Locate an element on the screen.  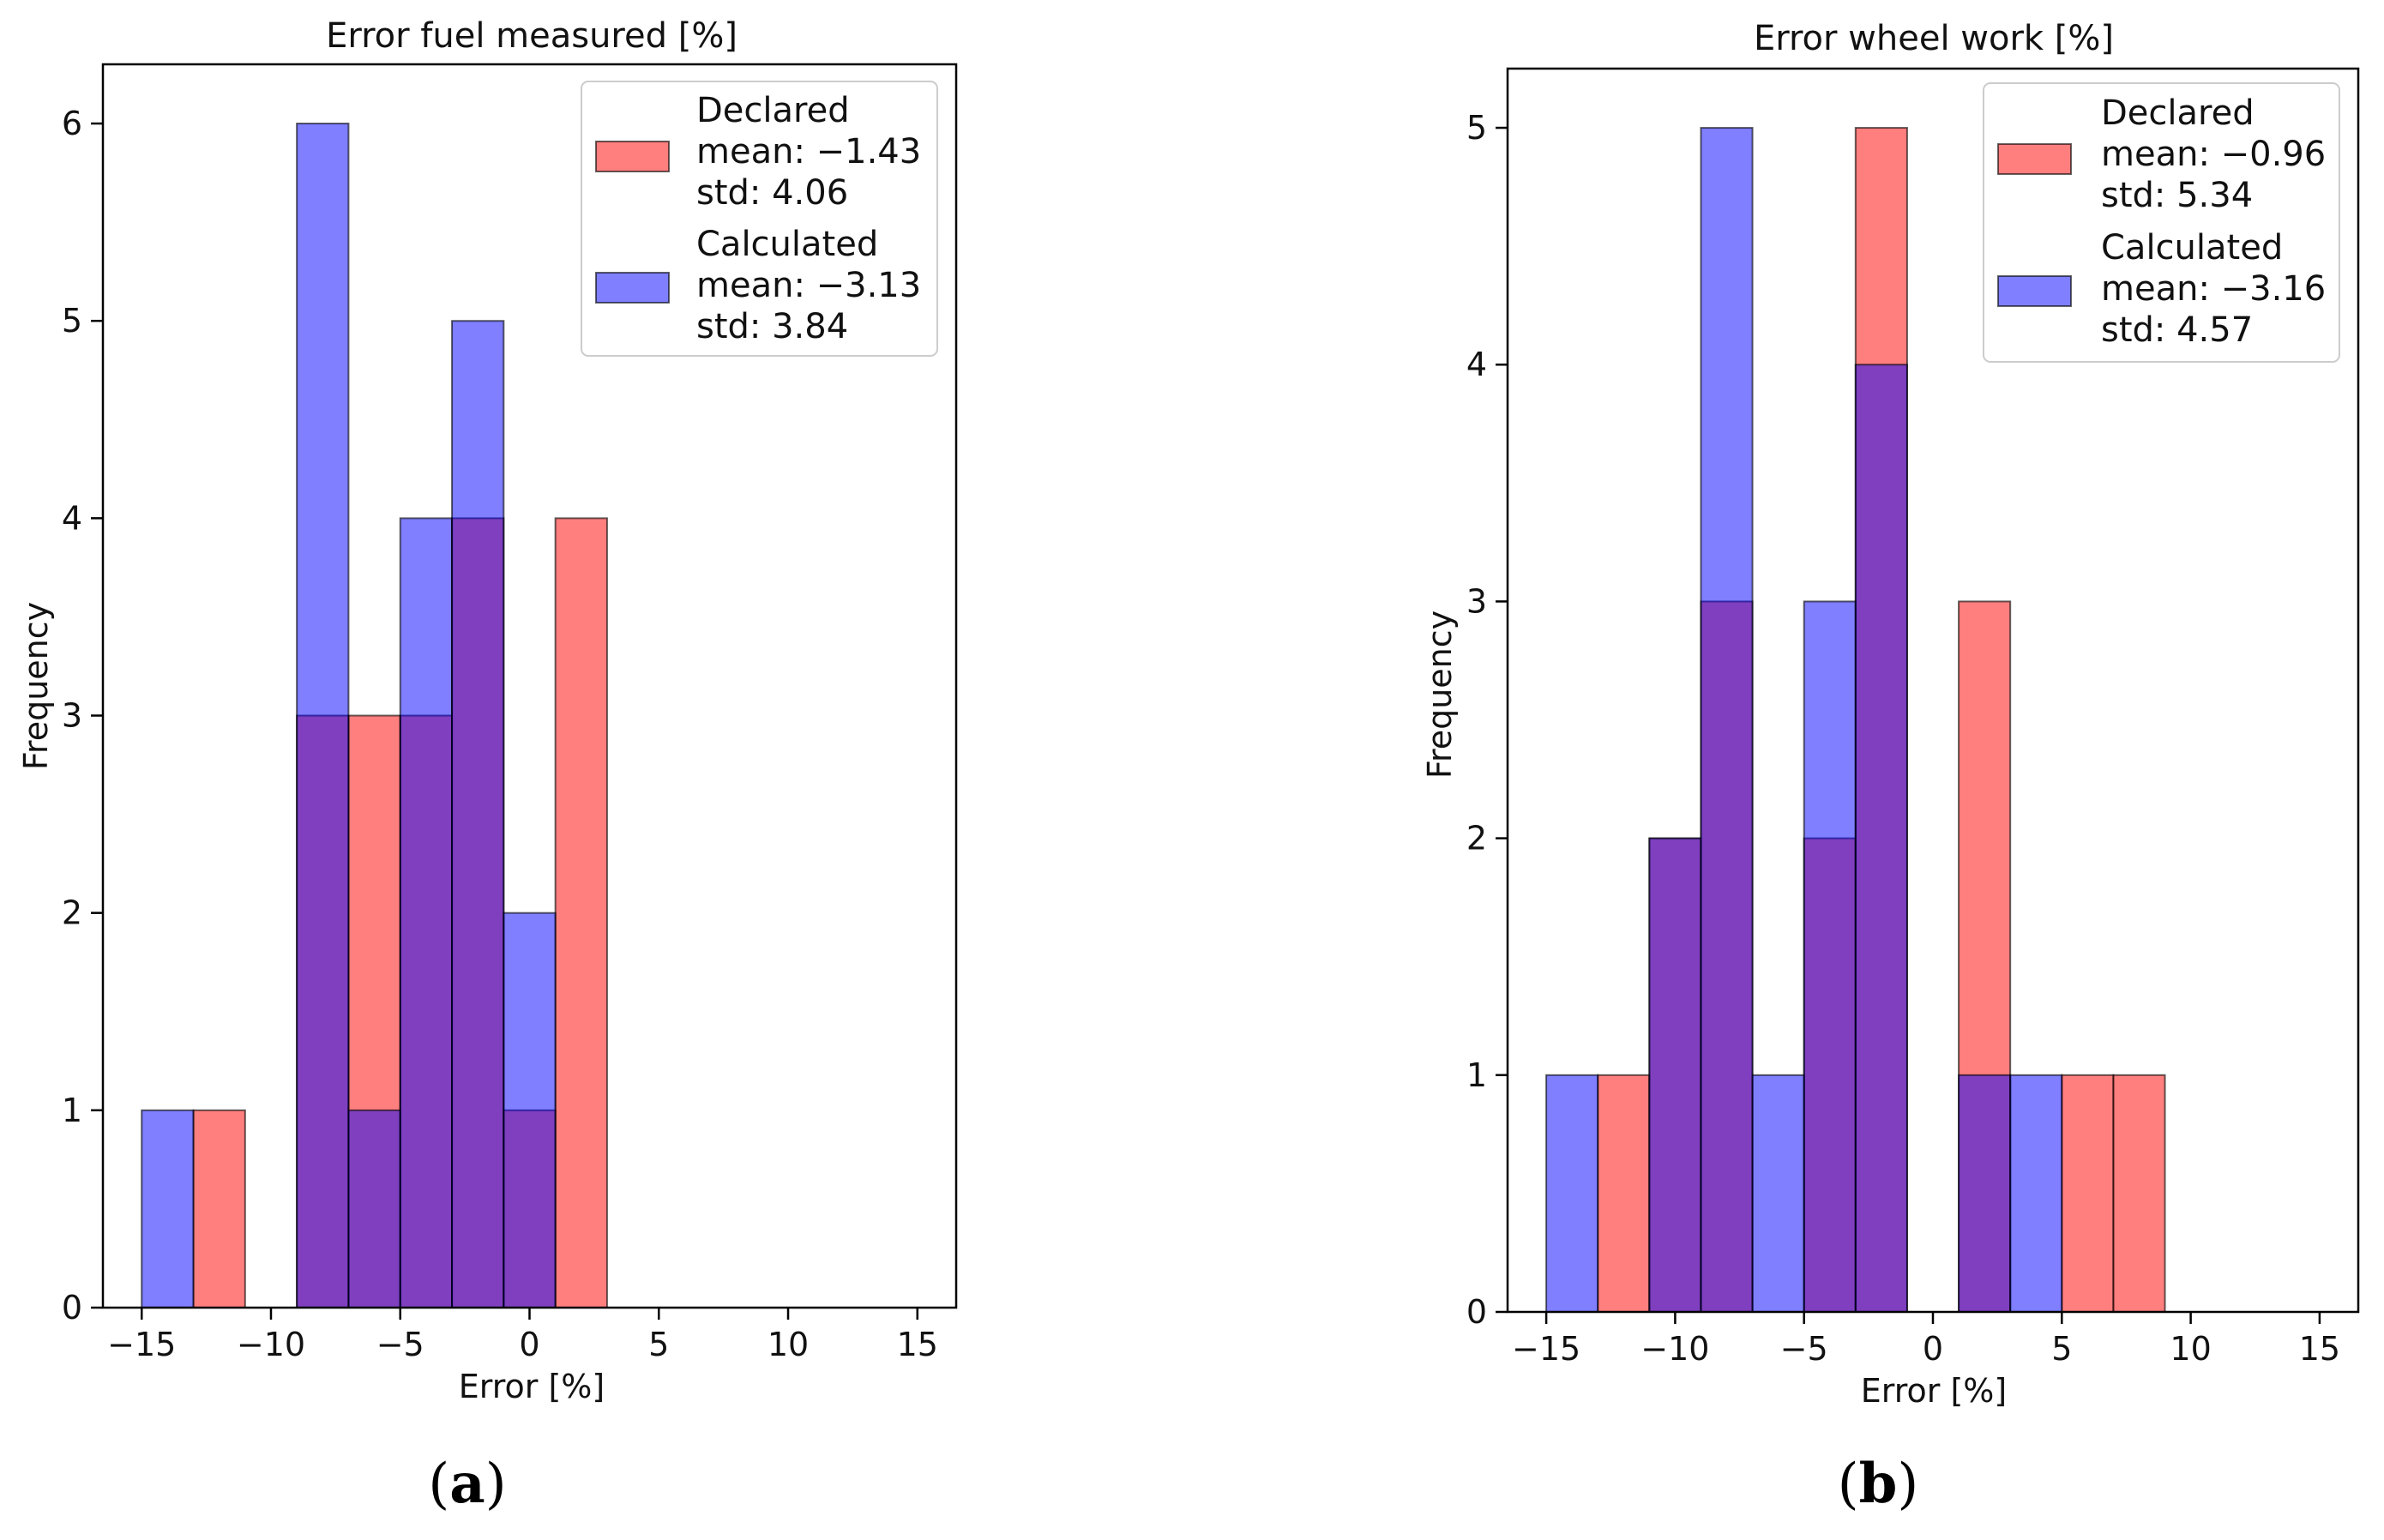
legend-mean-calculated: mean: −3.16 is located at coordinates (2214, 289).